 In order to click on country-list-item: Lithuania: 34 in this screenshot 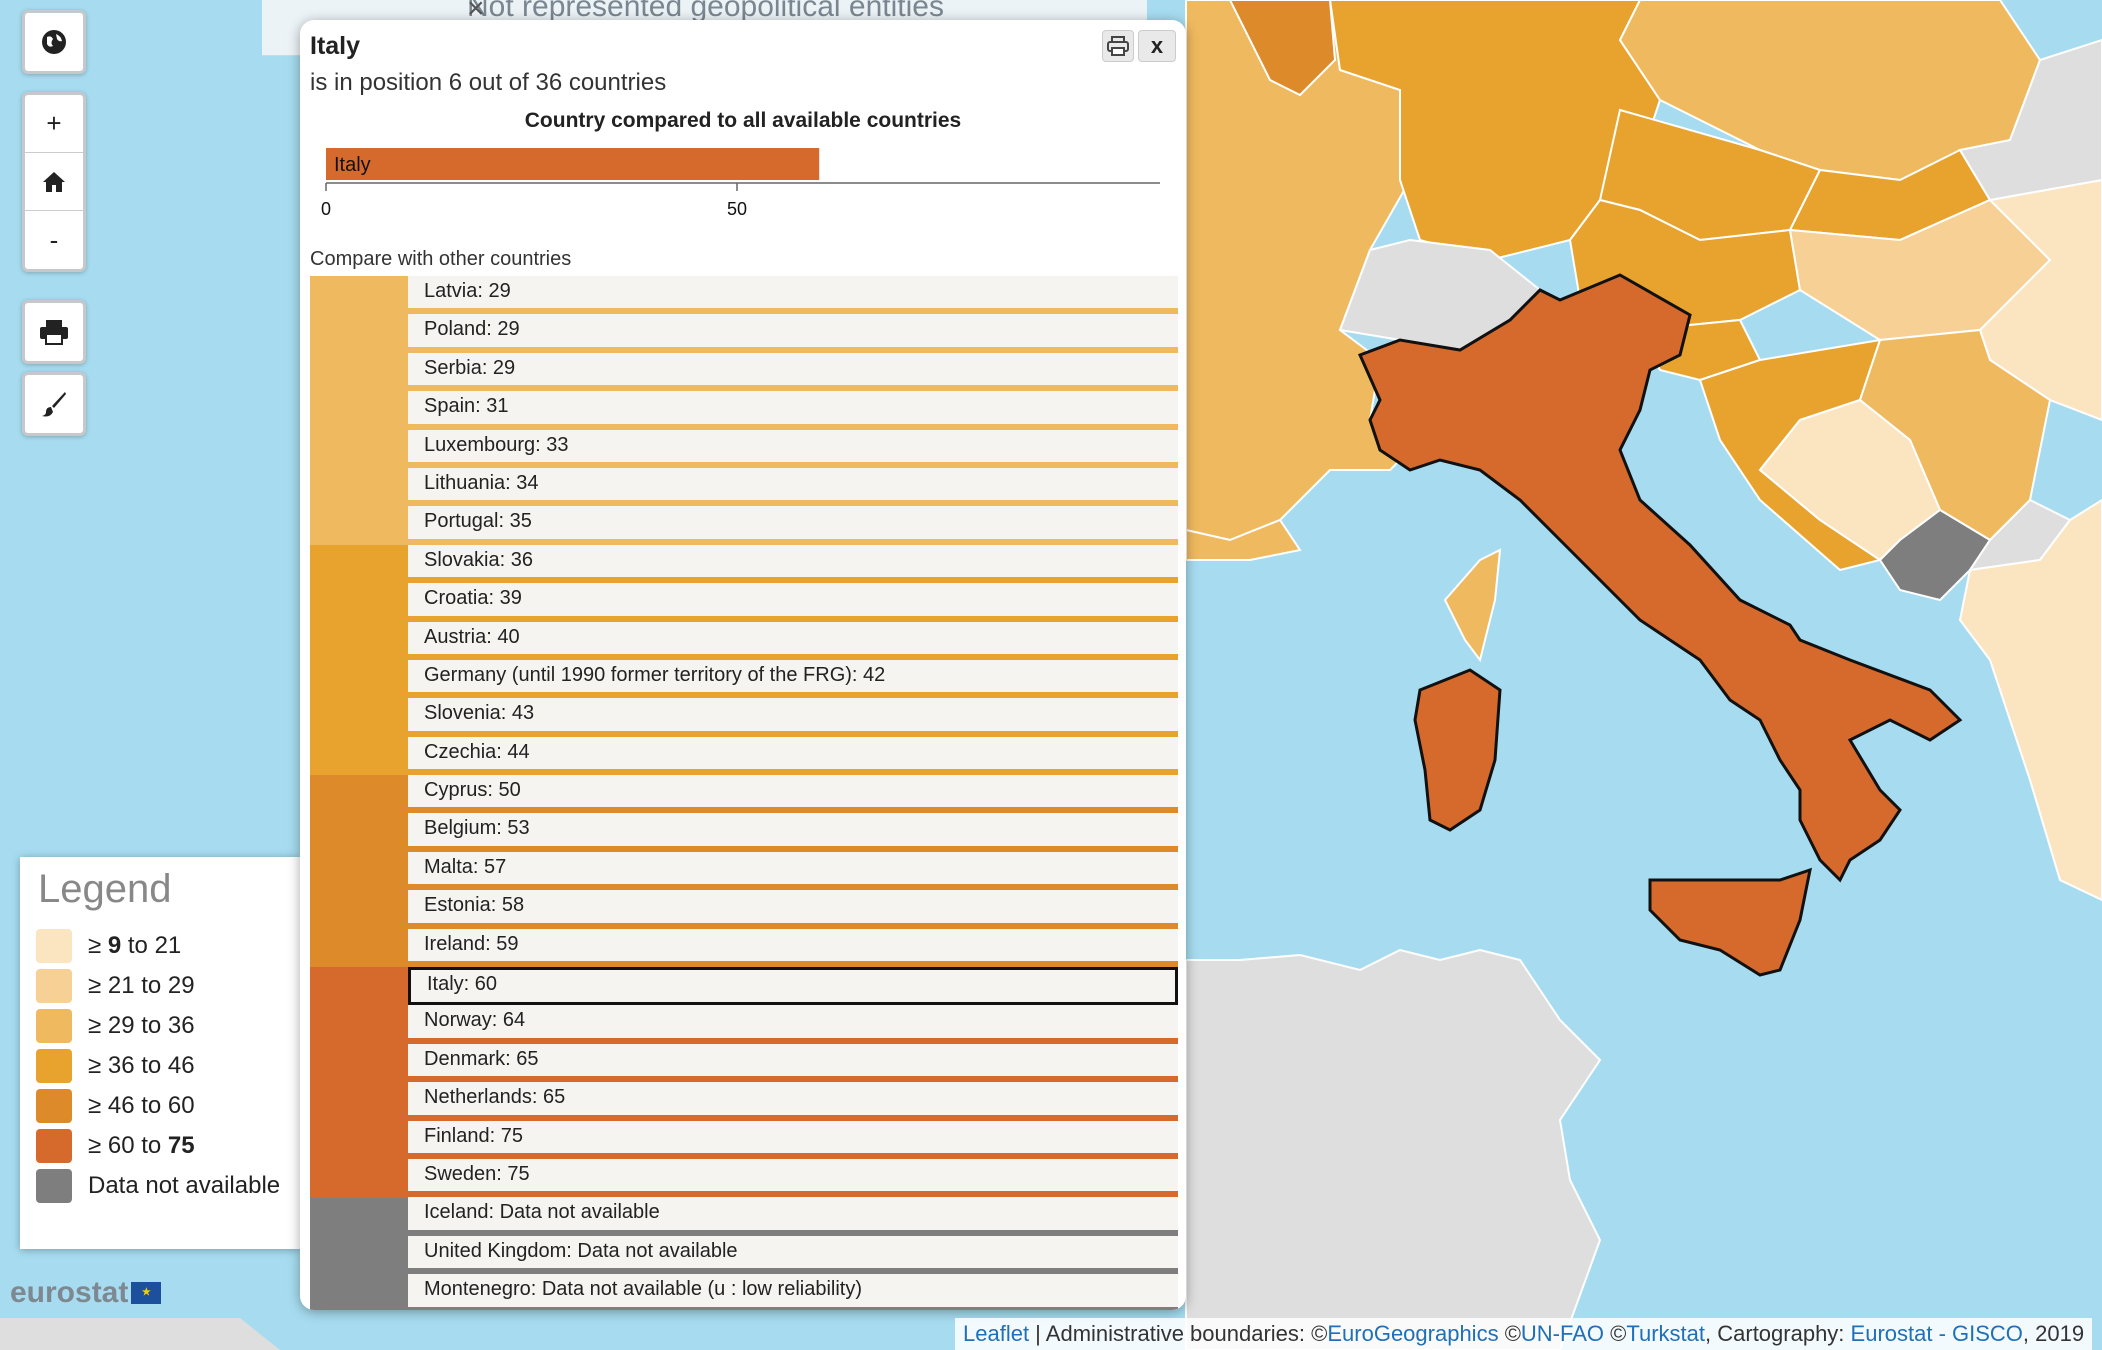, I will do `click(793, 487)`.